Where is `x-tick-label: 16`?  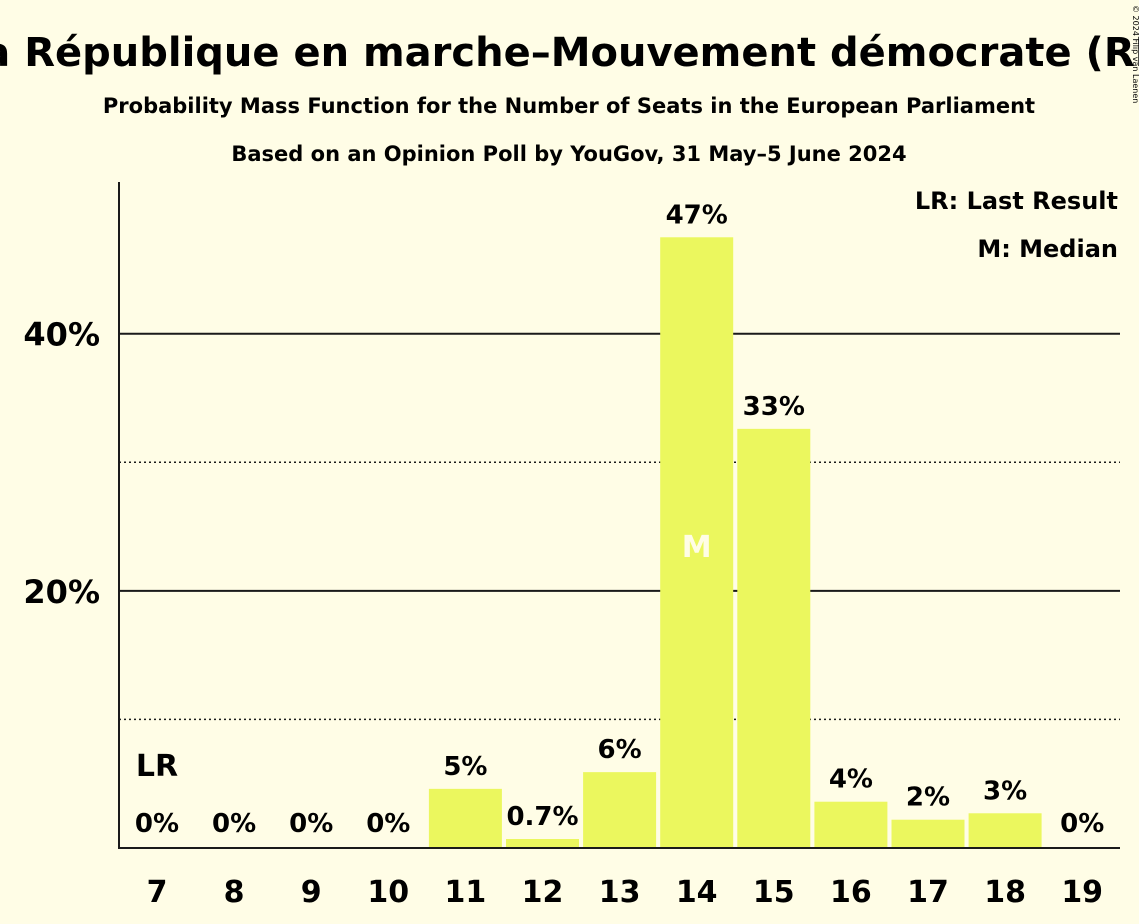
x-tick-label: 16 is located at coordinates (851, 892).